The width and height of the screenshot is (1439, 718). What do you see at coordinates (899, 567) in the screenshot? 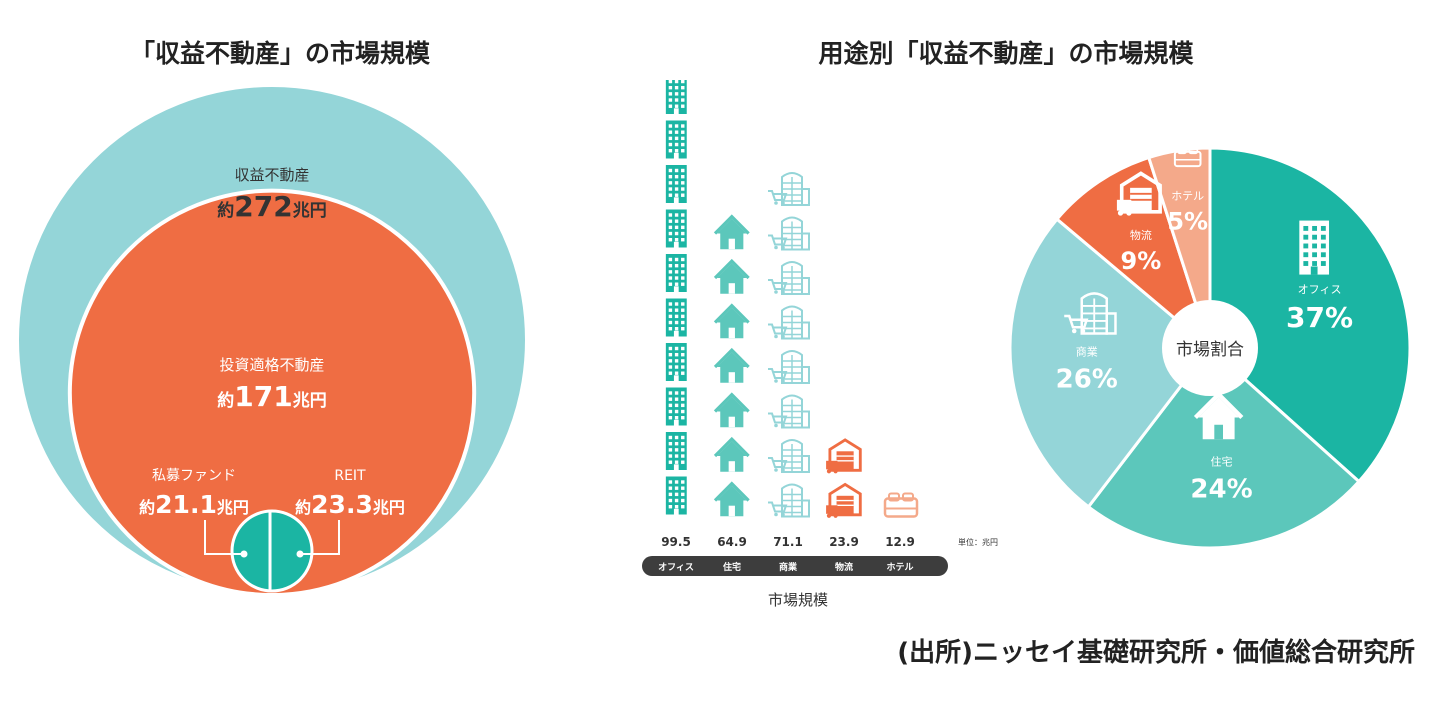
I see `category-tick-label: ホテル` at bounding box center [899, 567].